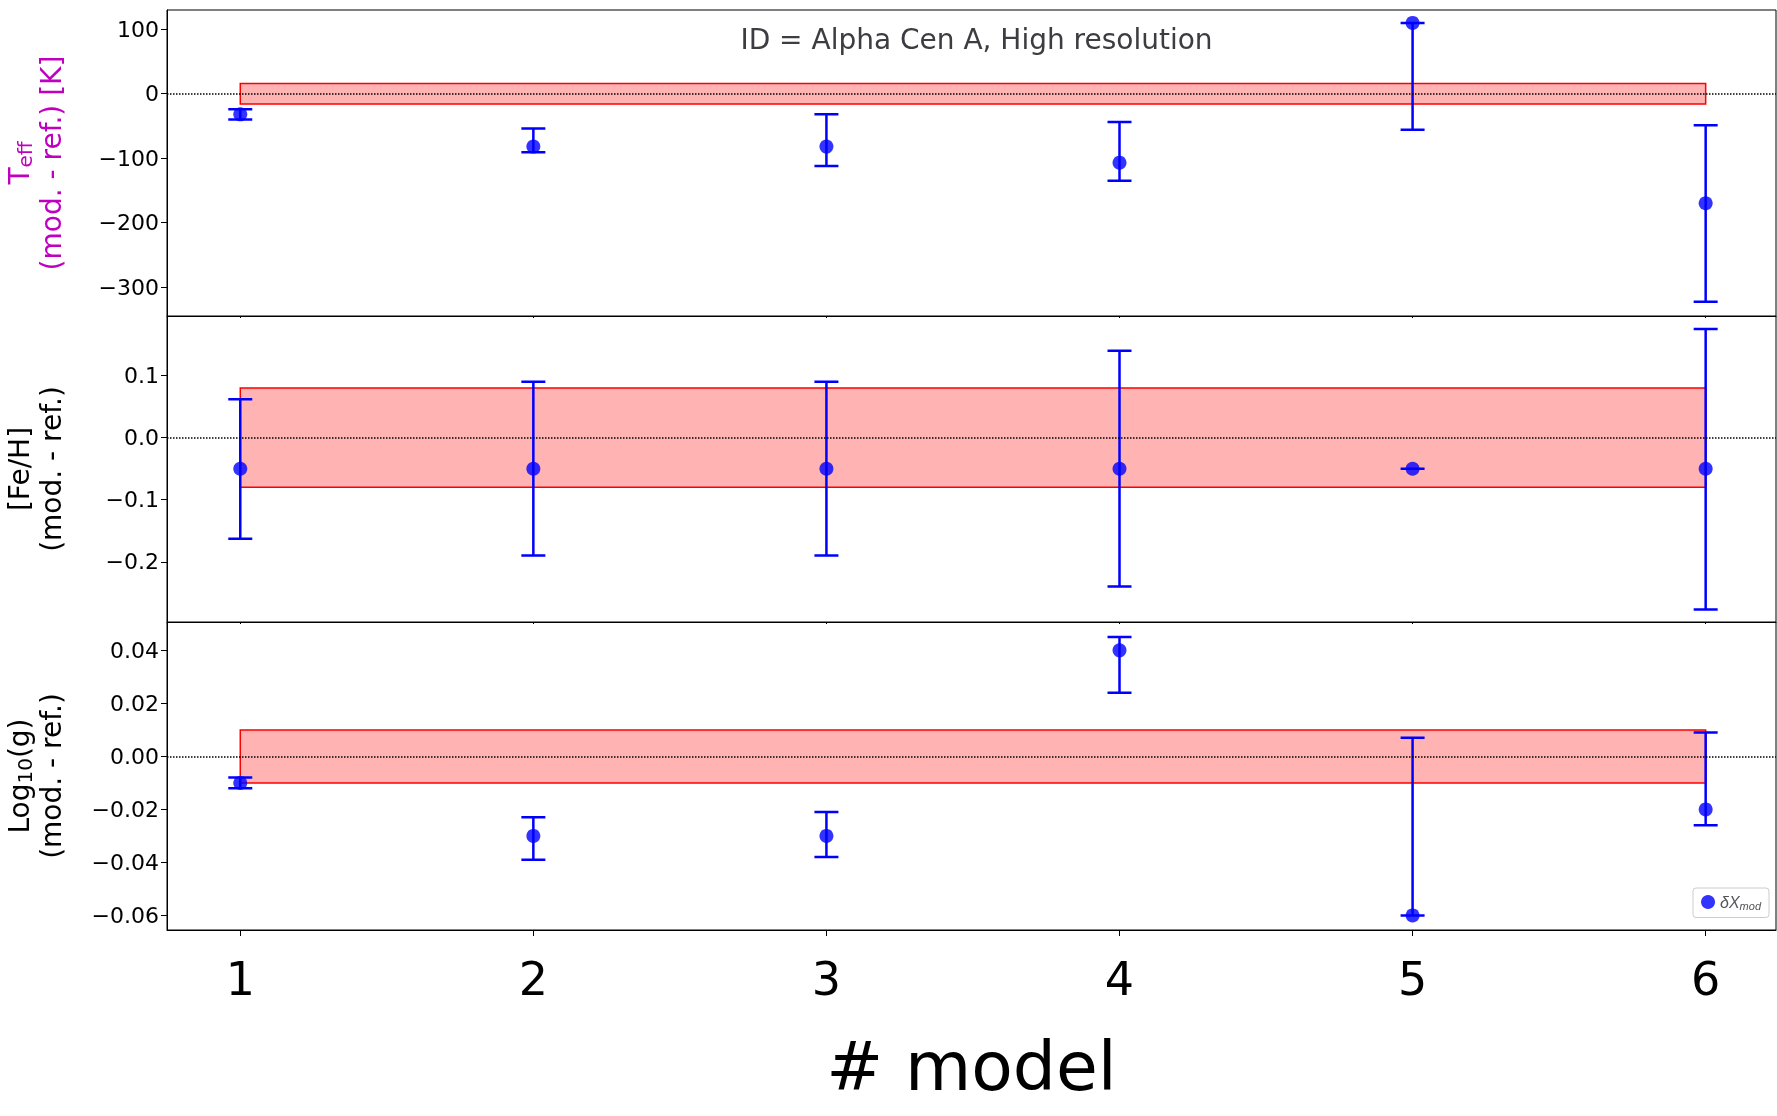  Describe the element at coordinates (152, 94) in the screenshot. I see `y-tick-label: 0` at that location.